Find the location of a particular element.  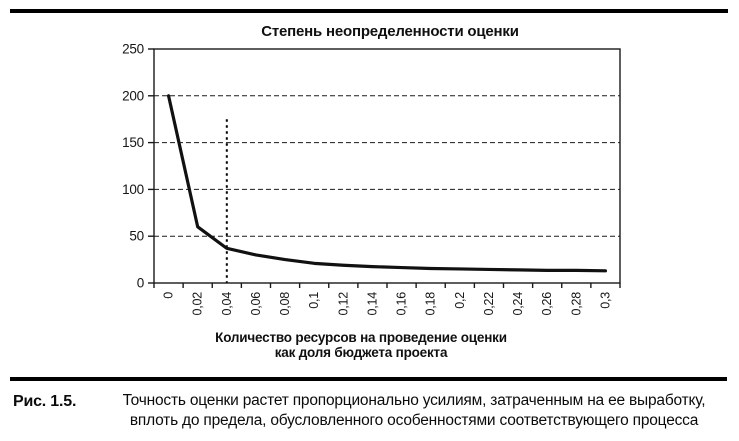

x-tick-label-0,18: 0,18 is located at coordinates (431, 304).